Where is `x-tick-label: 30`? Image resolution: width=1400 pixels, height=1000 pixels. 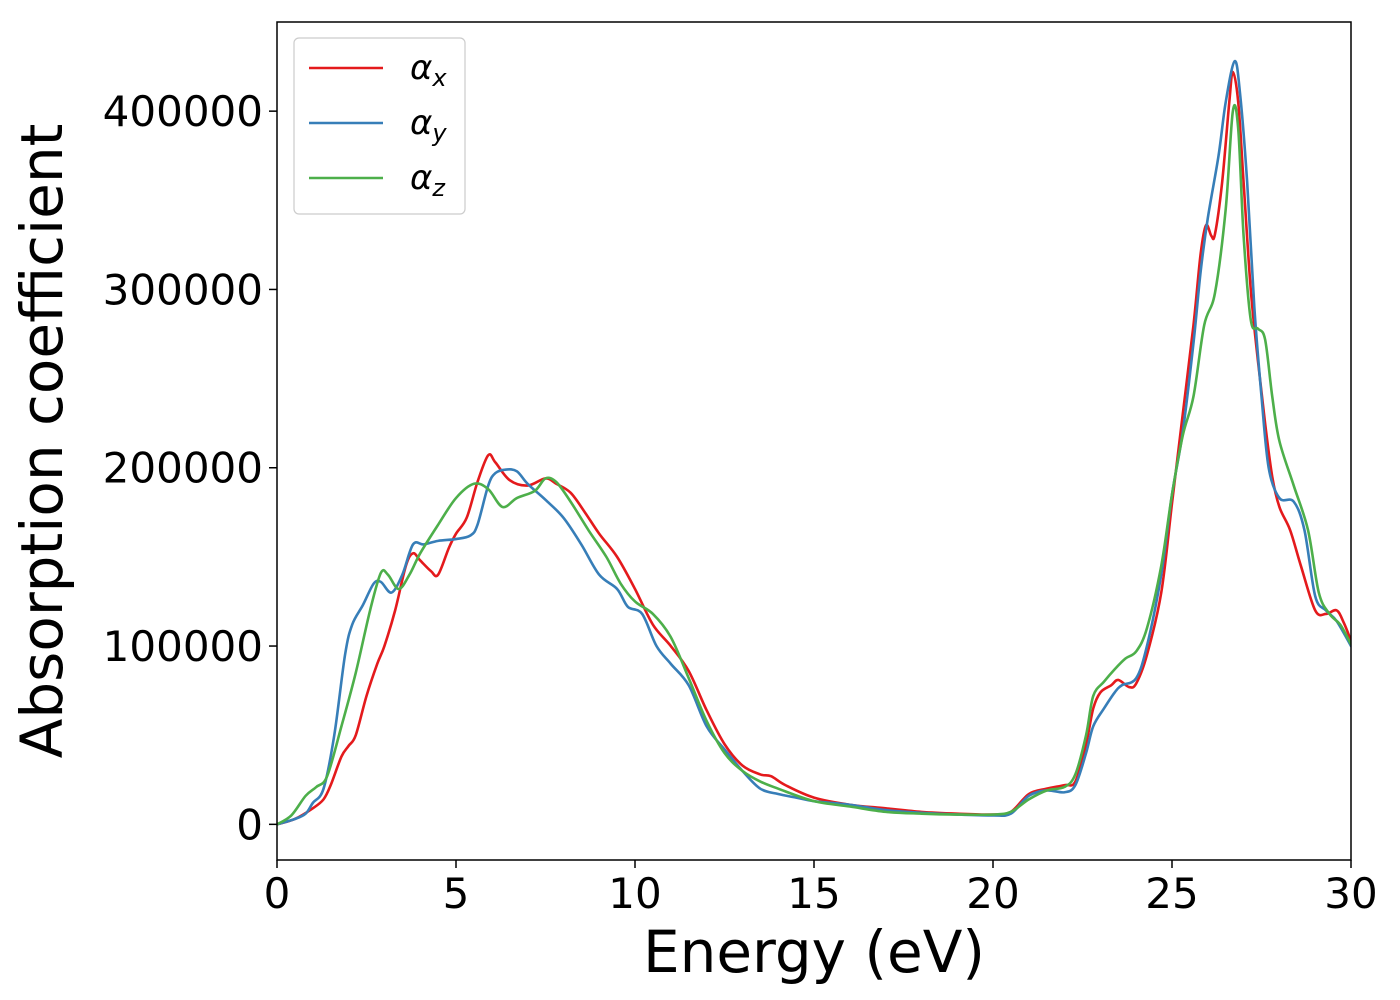
x-tick-label: 30 is located at coordinates (1350, 893).